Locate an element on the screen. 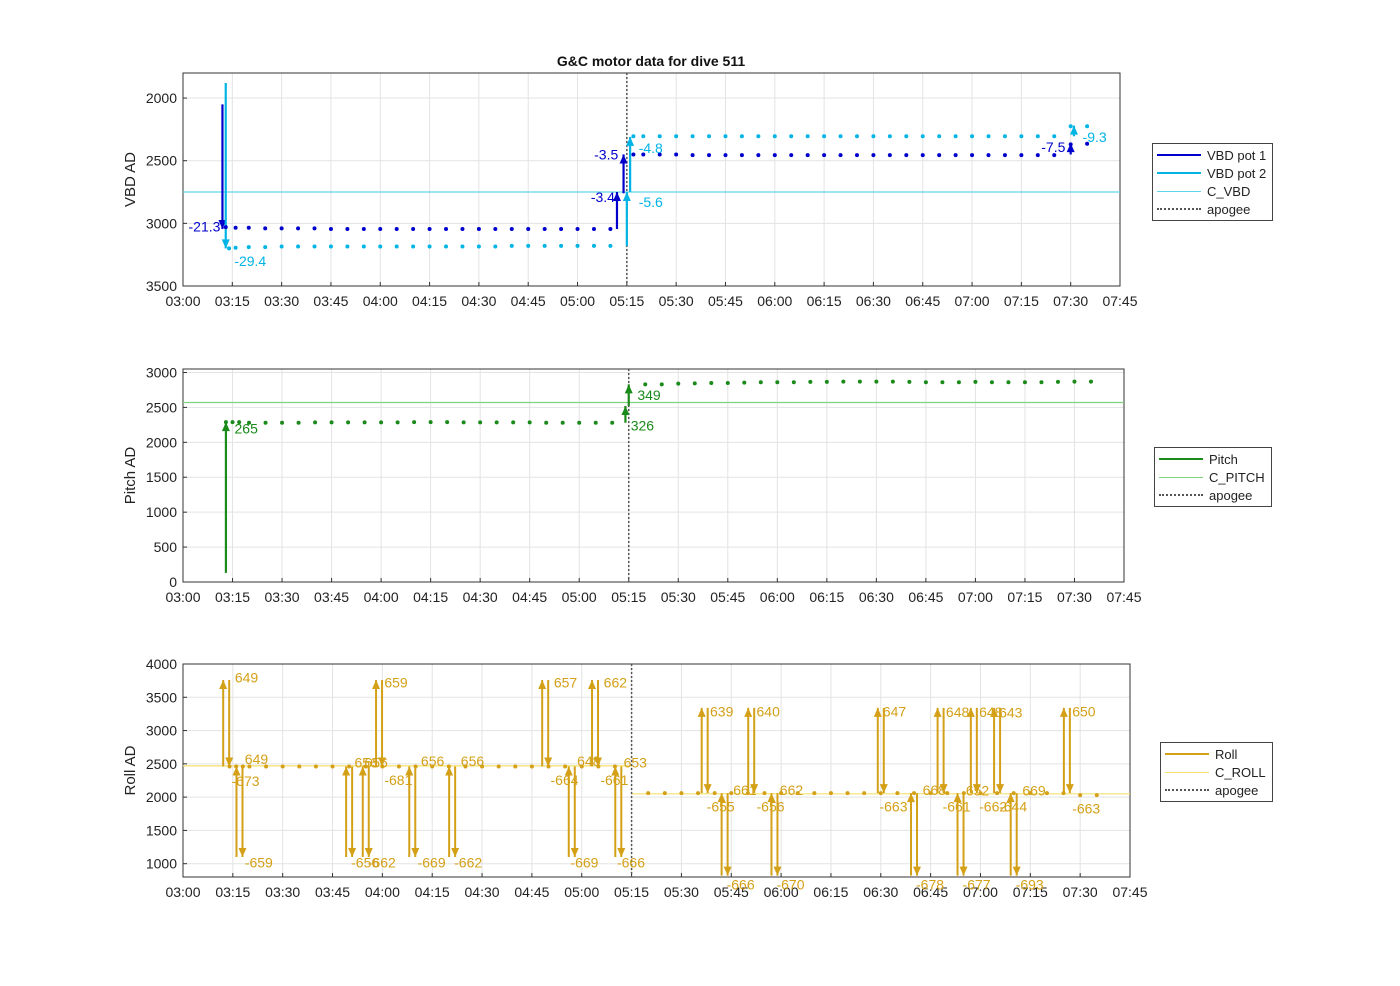  annotation-label: -656 is located at coordinates (771, 806).